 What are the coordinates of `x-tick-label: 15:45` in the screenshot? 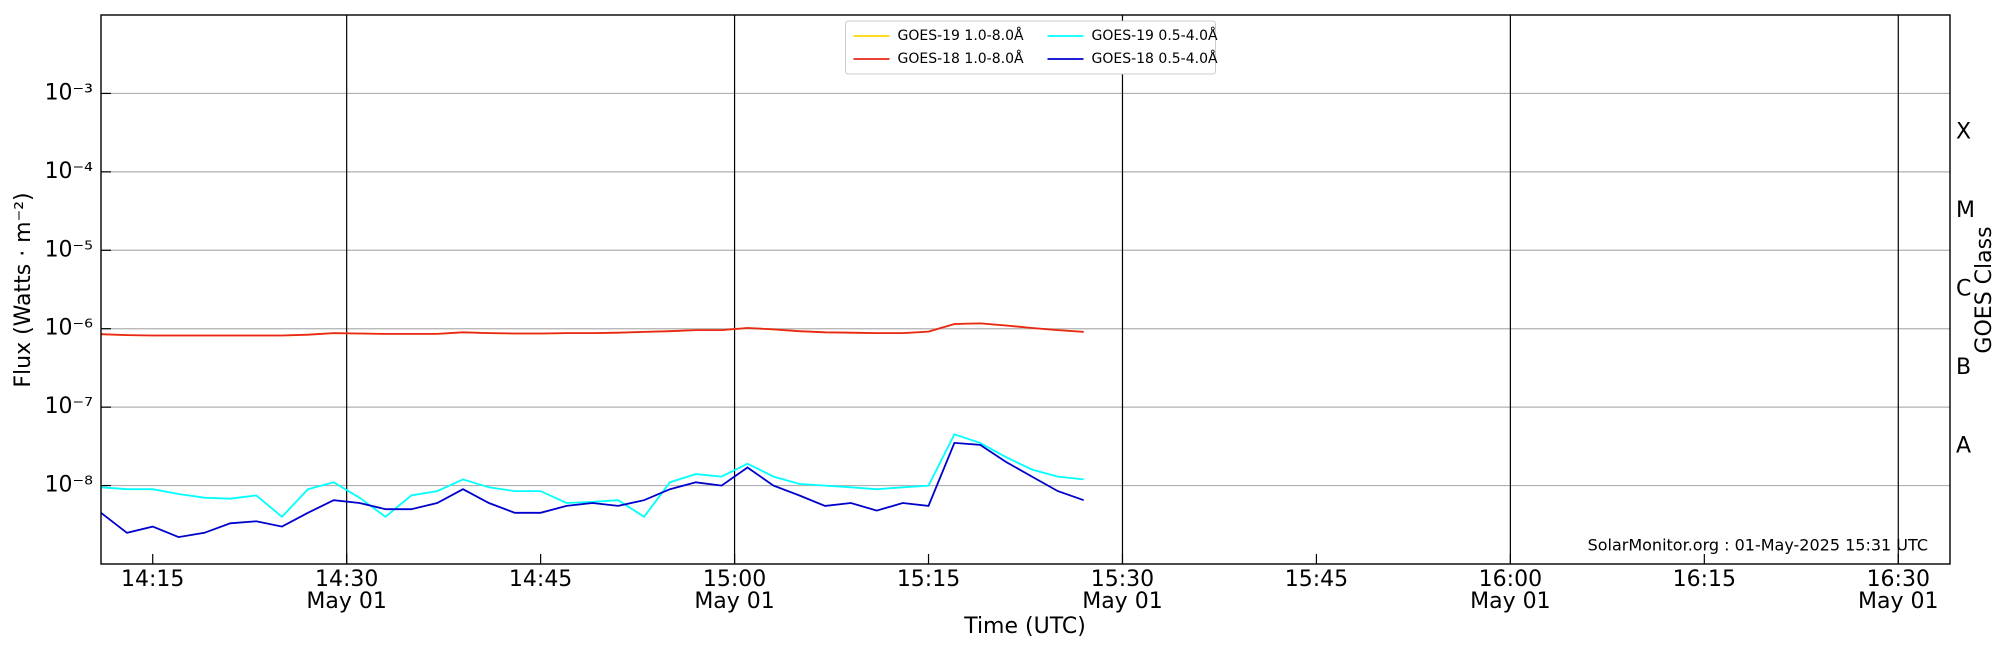 It's located at (1316, 579).